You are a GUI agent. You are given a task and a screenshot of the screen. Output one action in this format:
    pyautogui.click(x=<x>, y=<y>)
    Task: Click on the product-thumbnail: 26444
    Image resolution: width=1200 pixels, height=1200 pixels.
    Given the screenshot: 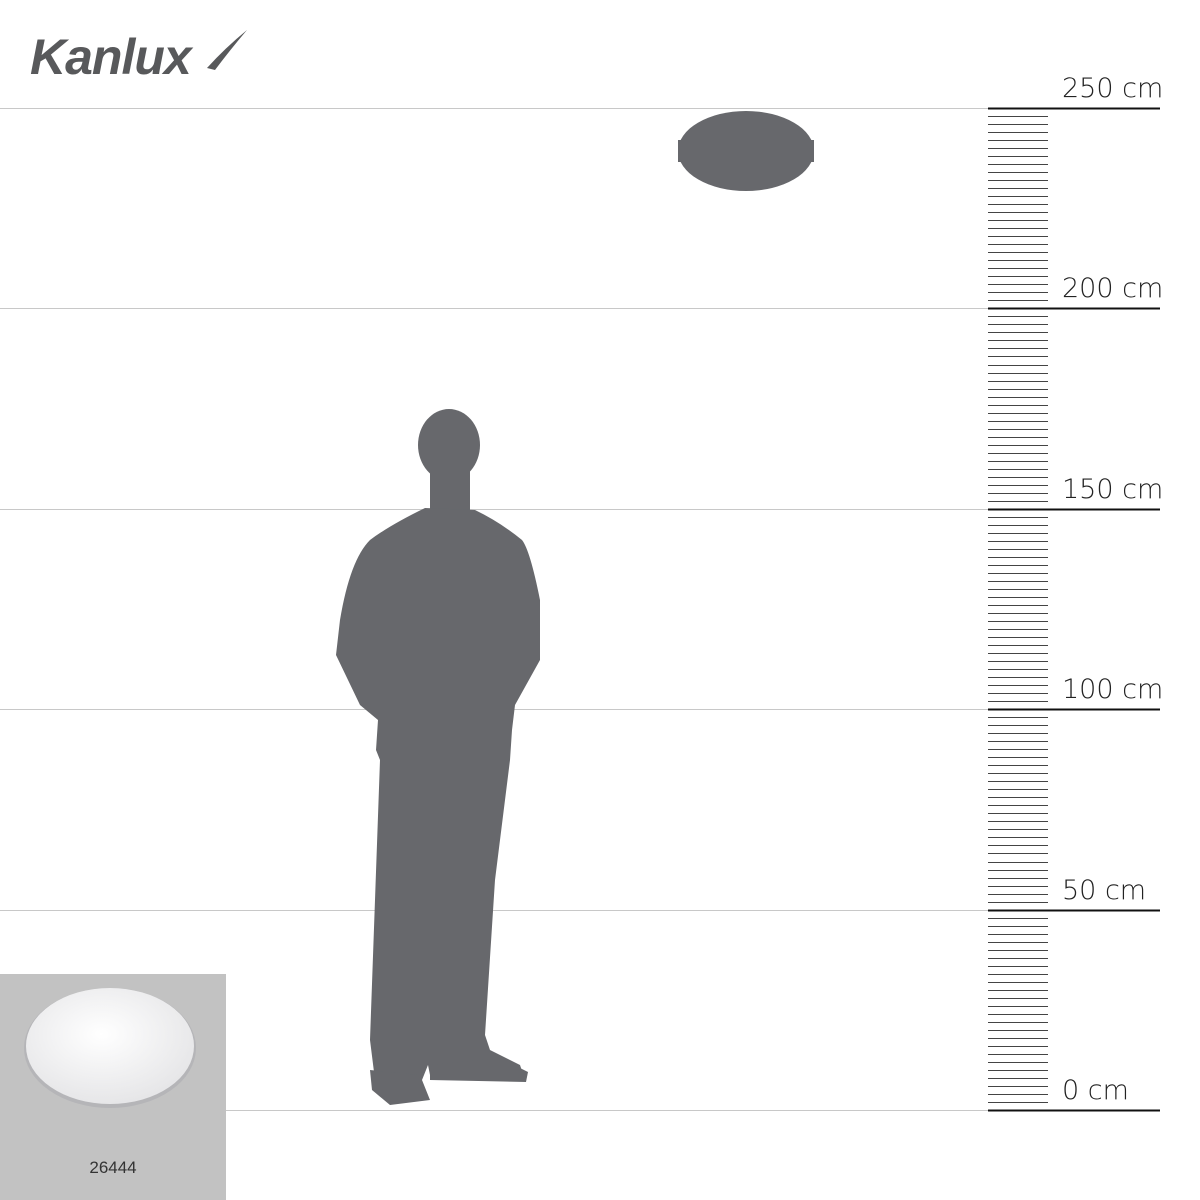 What is the action you would take?
    pyautogui.click(x=113, y=1087)
    